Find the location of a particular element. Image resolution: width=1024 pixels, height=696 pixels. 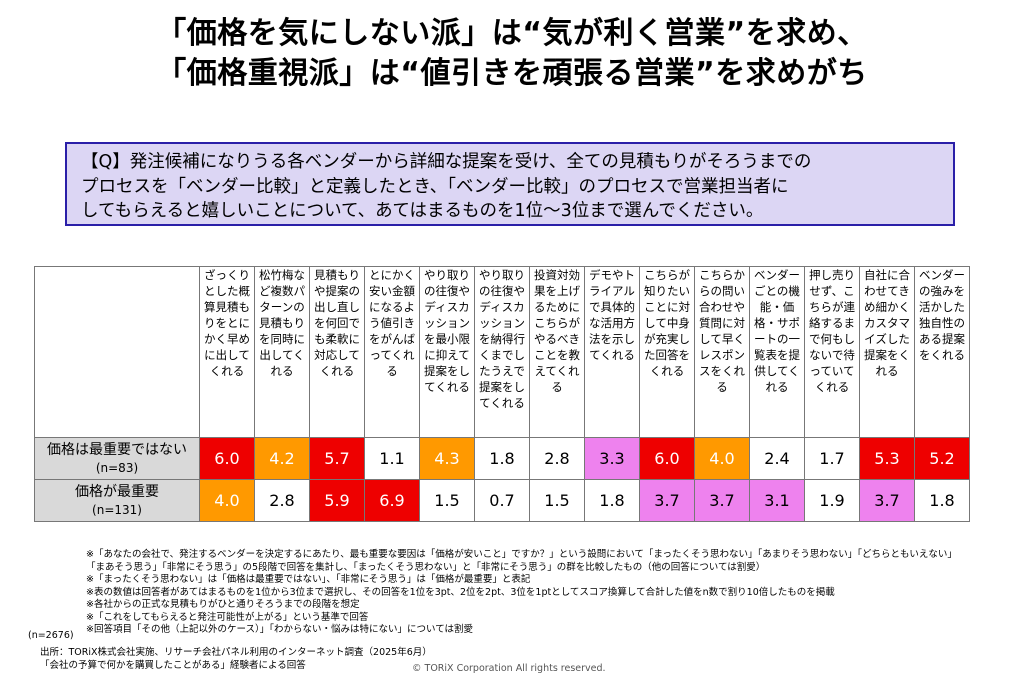

score-cell: 6.9 is located at coordinates (392, 500).